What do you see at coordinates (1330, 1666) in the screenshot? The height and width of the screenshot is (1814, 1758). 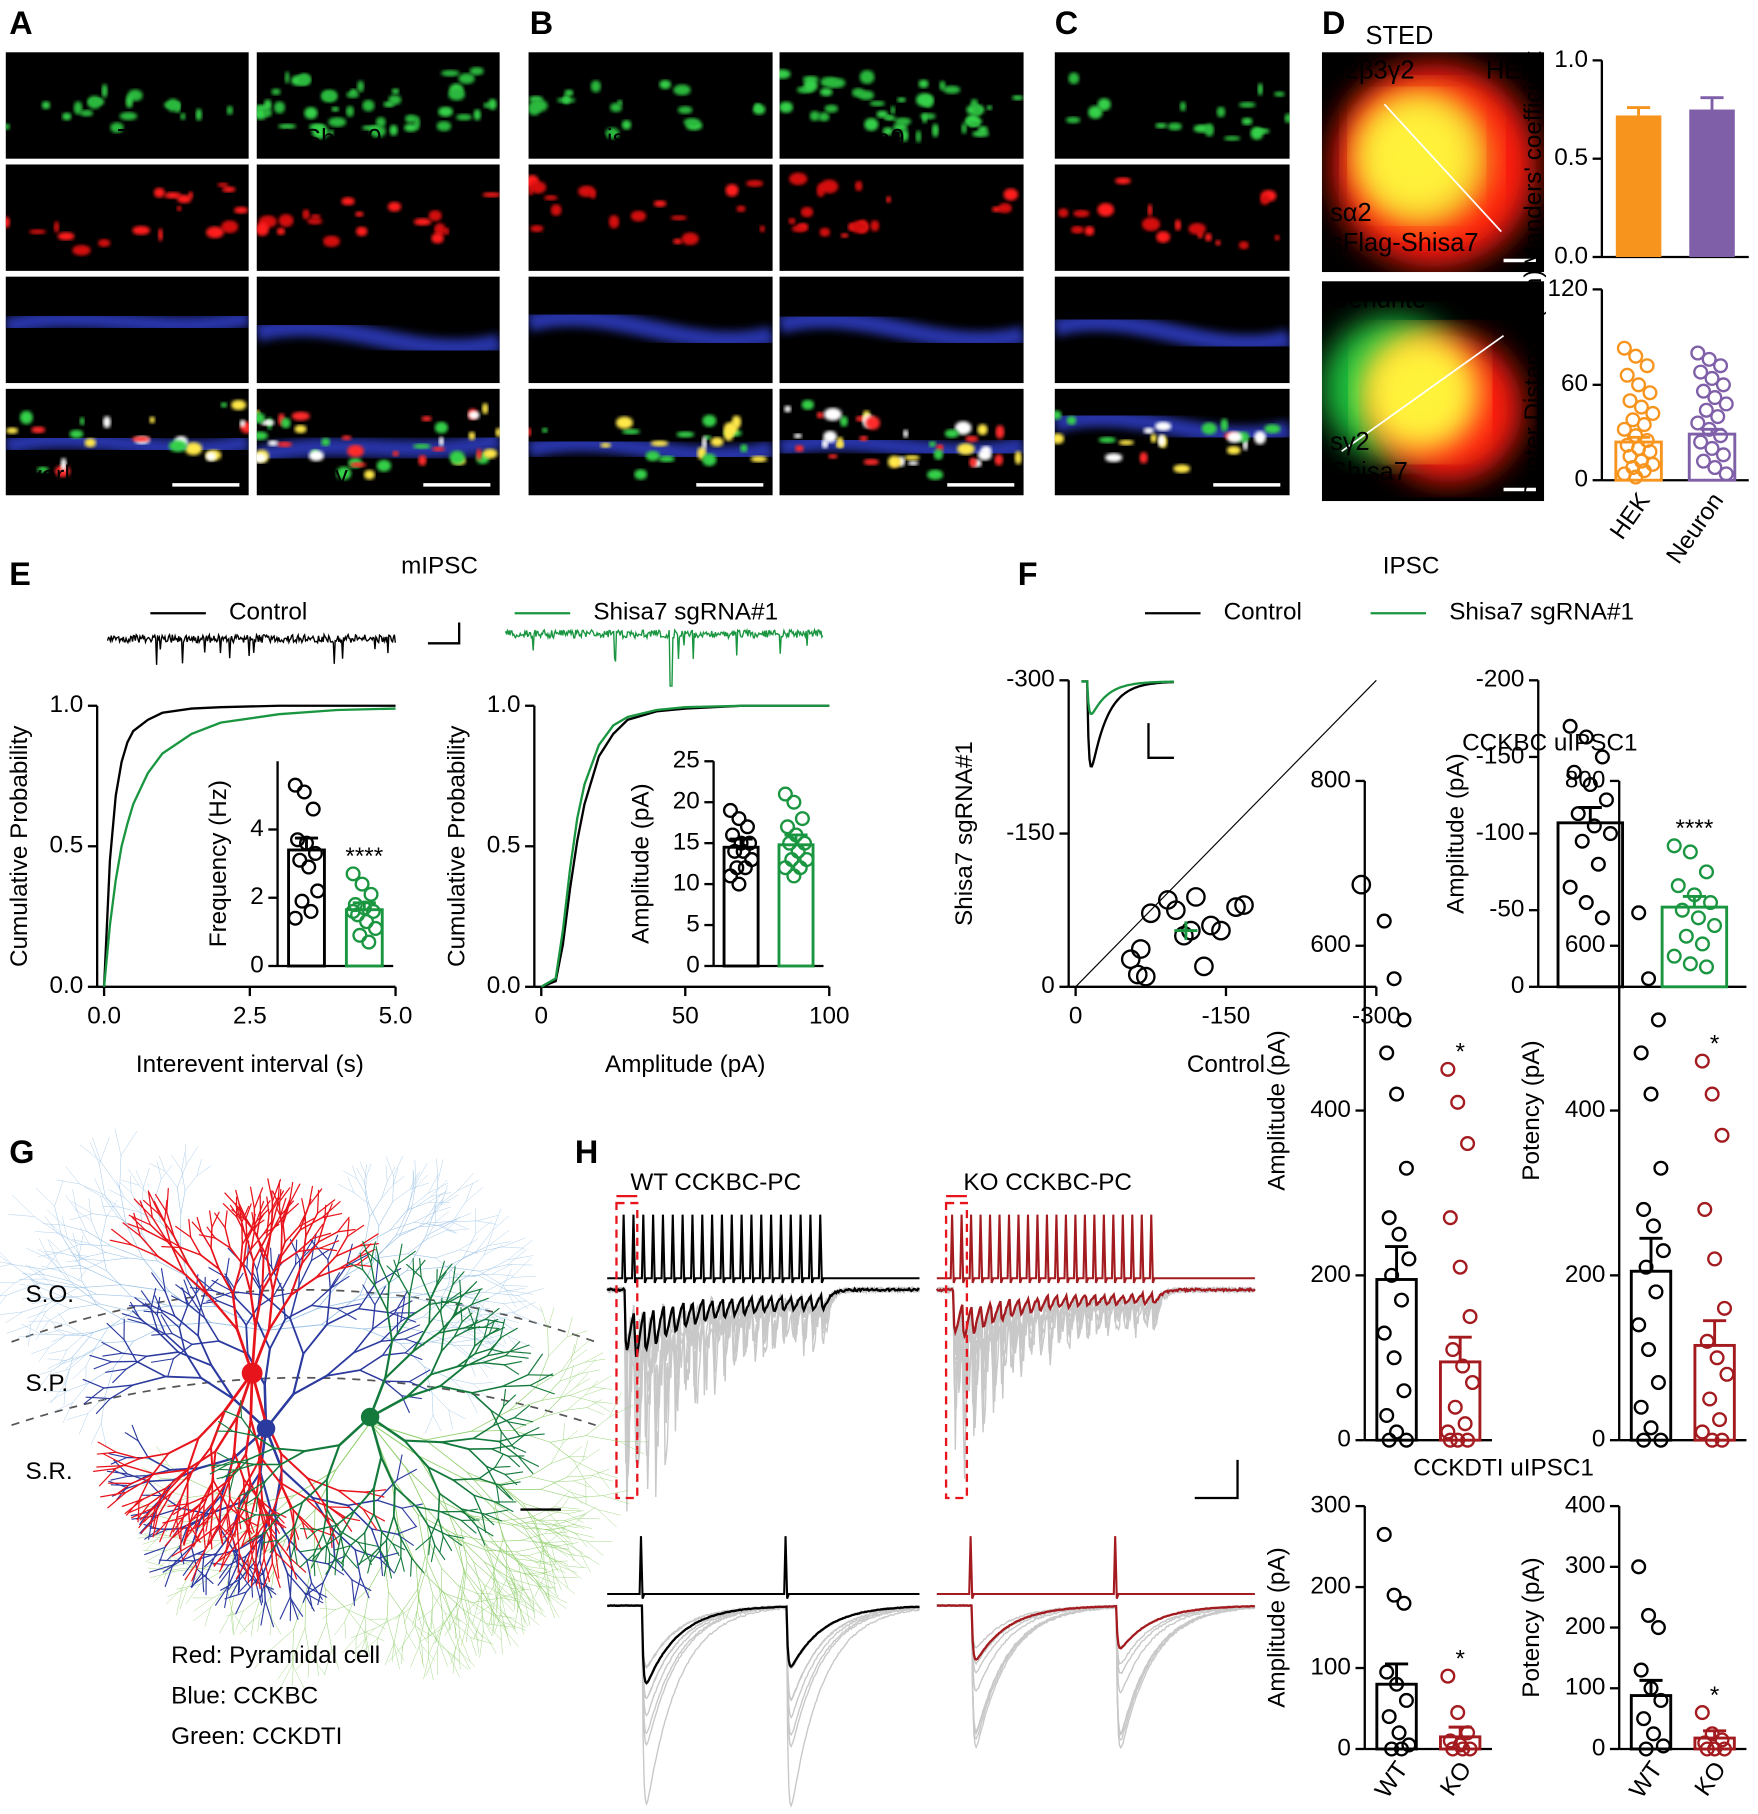 I see `y-tick-label: 100` at bounding box center [1330, 1666].